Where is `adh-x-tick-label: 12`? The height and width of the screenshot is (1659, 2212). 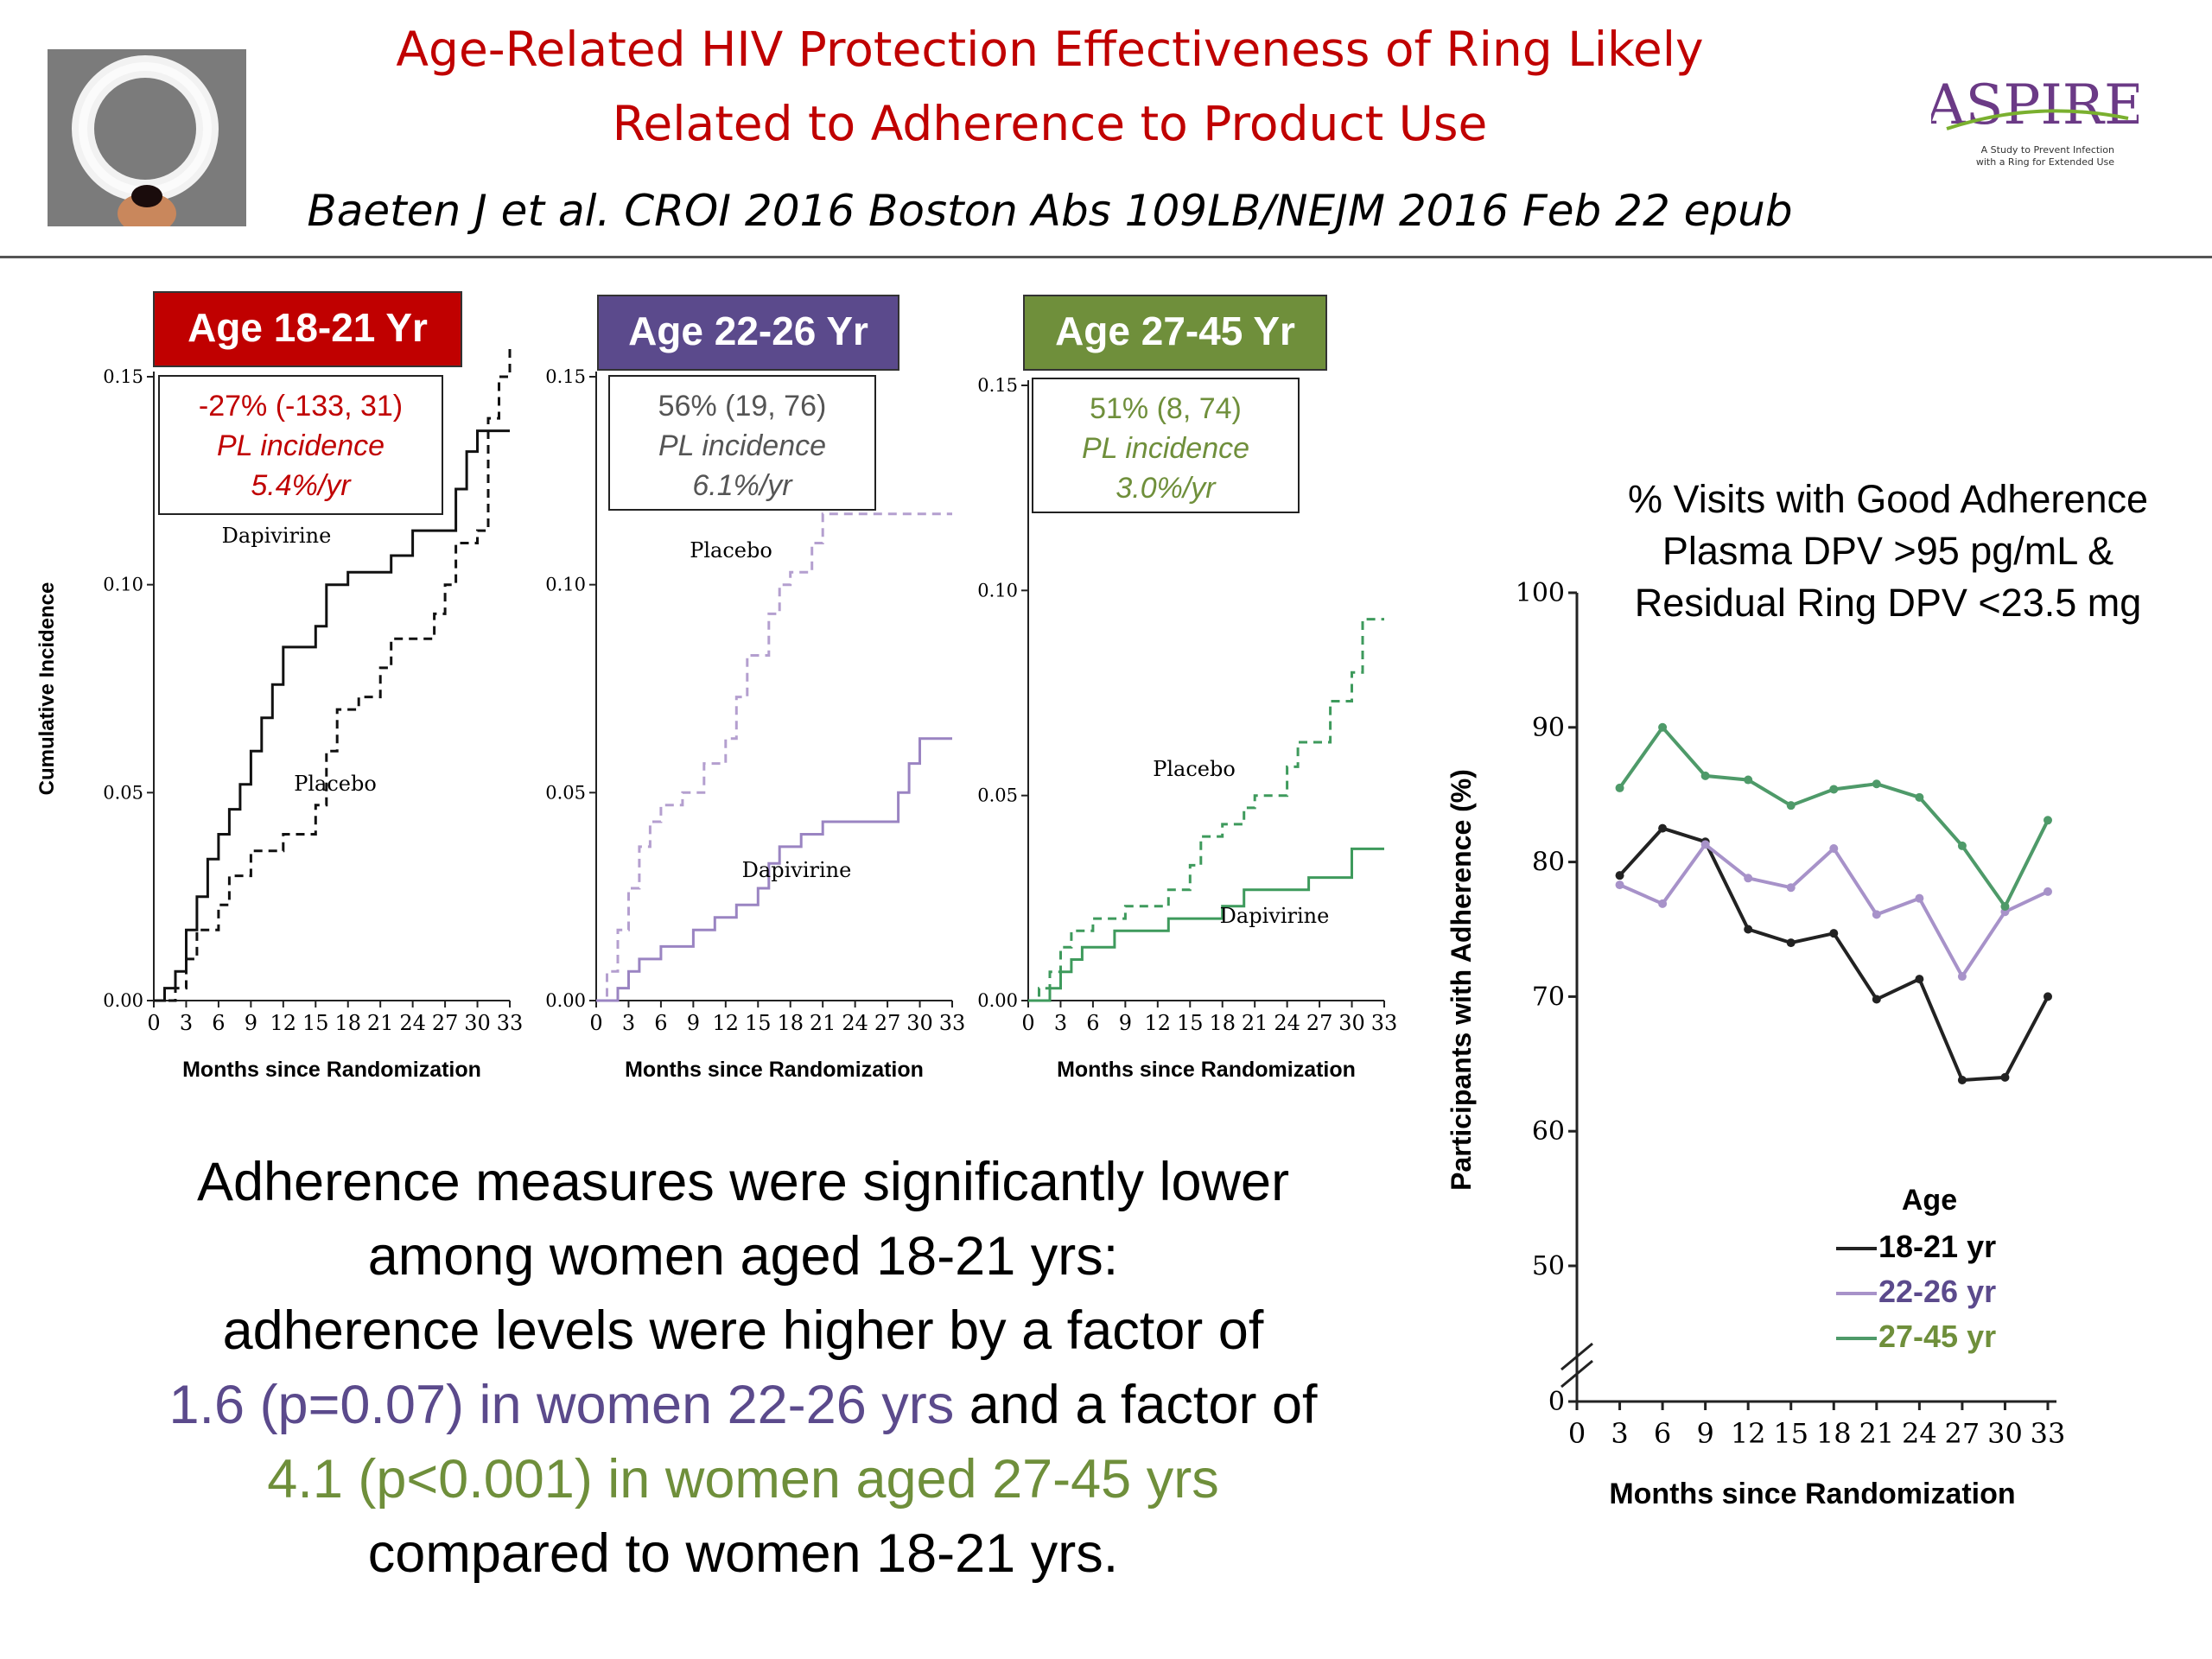 adh-x-tick-label: 12 is located at coordinates (1748, 1433).